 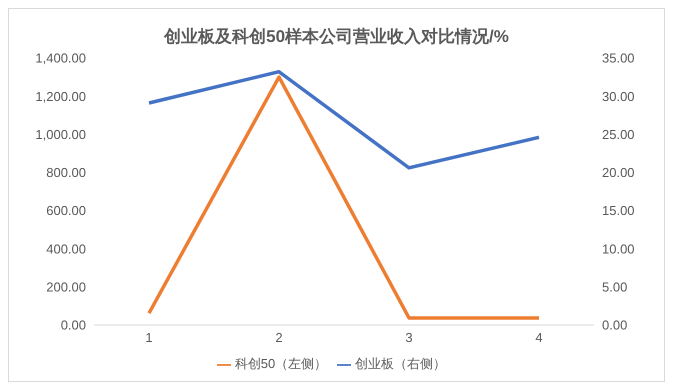 What do you see at coordinates (279, 338) in the screenshot?
I see `x-tick-label: 2` at bounding box center [279, 338].